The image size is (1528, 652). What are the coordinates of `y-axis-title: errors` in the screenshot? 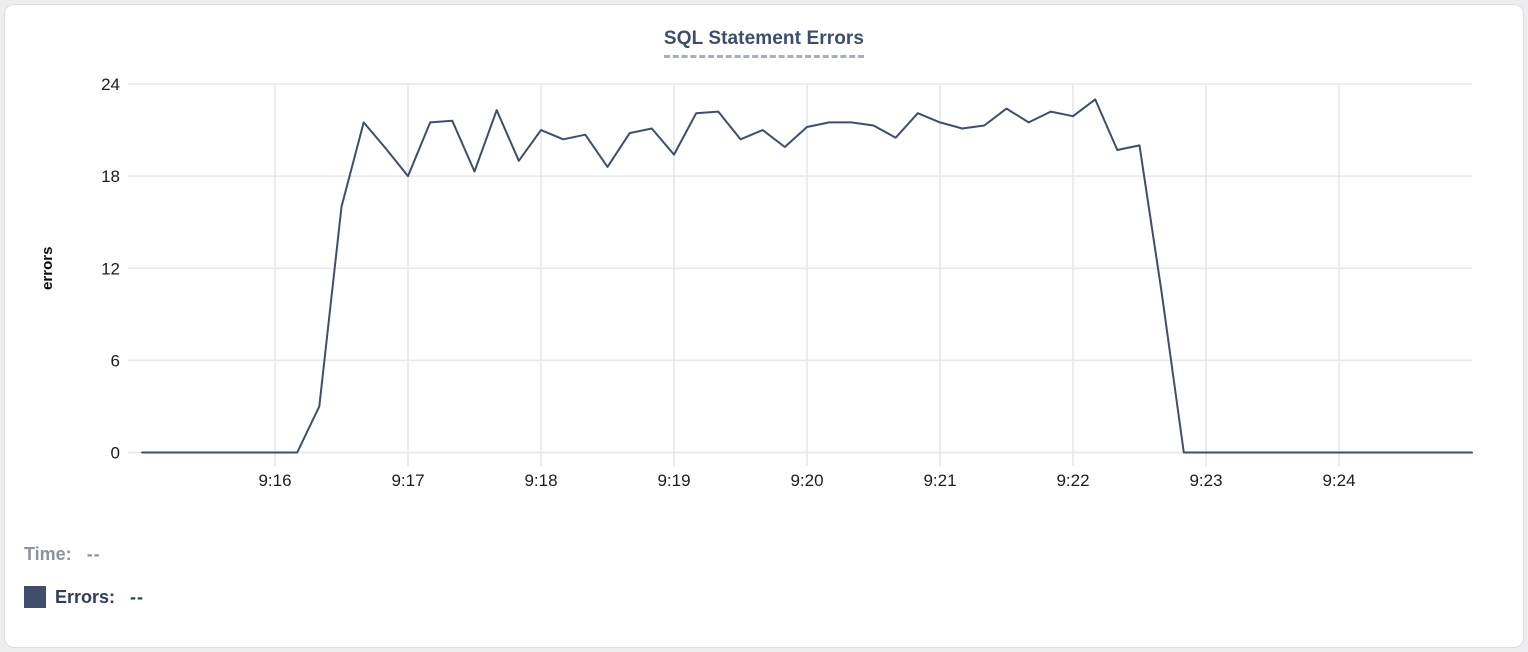 It's located at (47, 268).